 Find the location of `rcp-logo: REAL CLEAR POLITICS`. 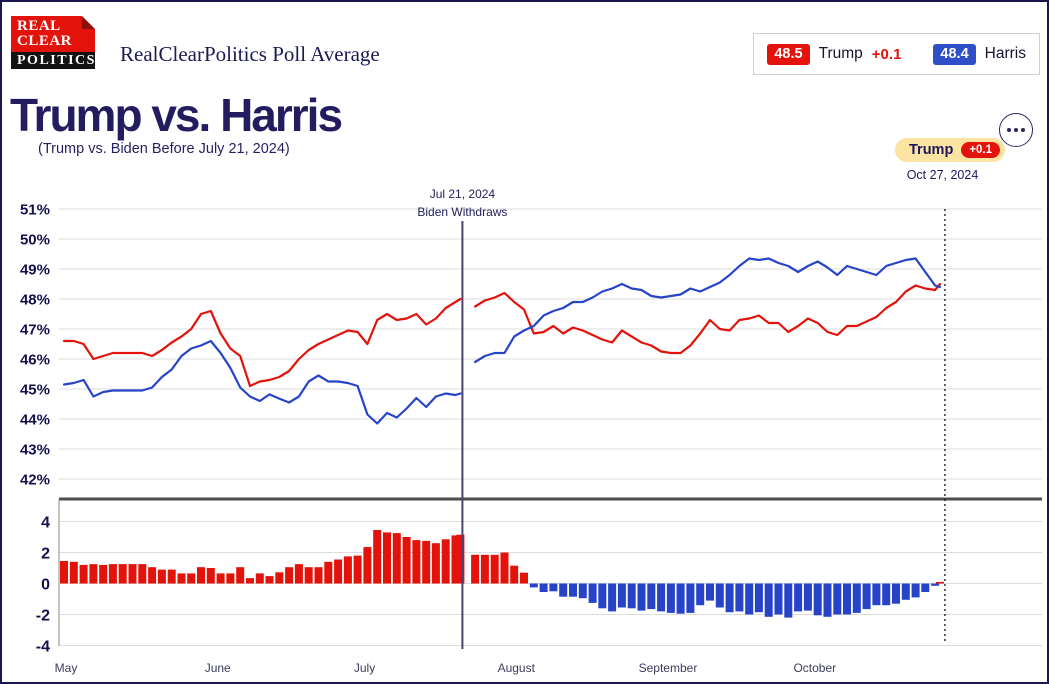

rcp-logo: REAL CLEAR POLITICS is located at coordinates (53, 42).